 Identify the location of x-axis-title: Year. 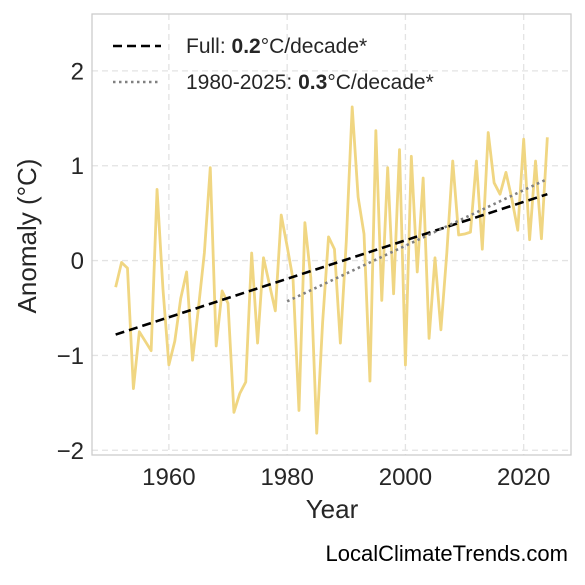
(332, 509).